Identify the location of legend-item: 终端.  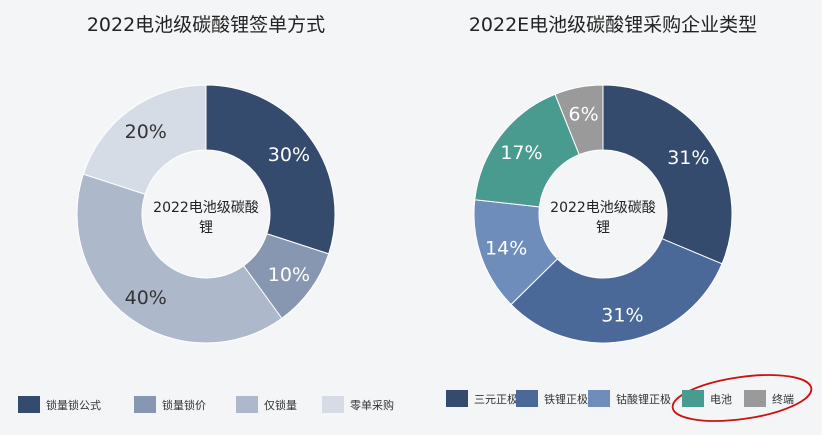
(769, 398).